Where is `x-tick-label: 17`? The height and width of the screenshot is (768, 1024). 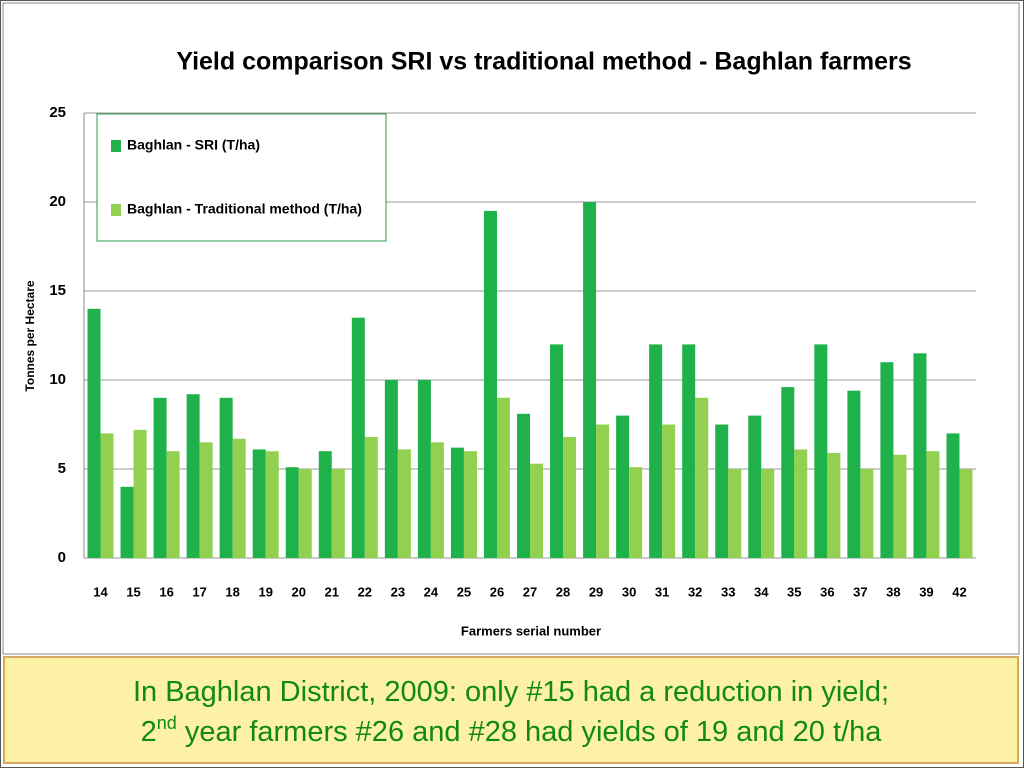
x-tick-label: 17 is located at coordinates (199, 591).